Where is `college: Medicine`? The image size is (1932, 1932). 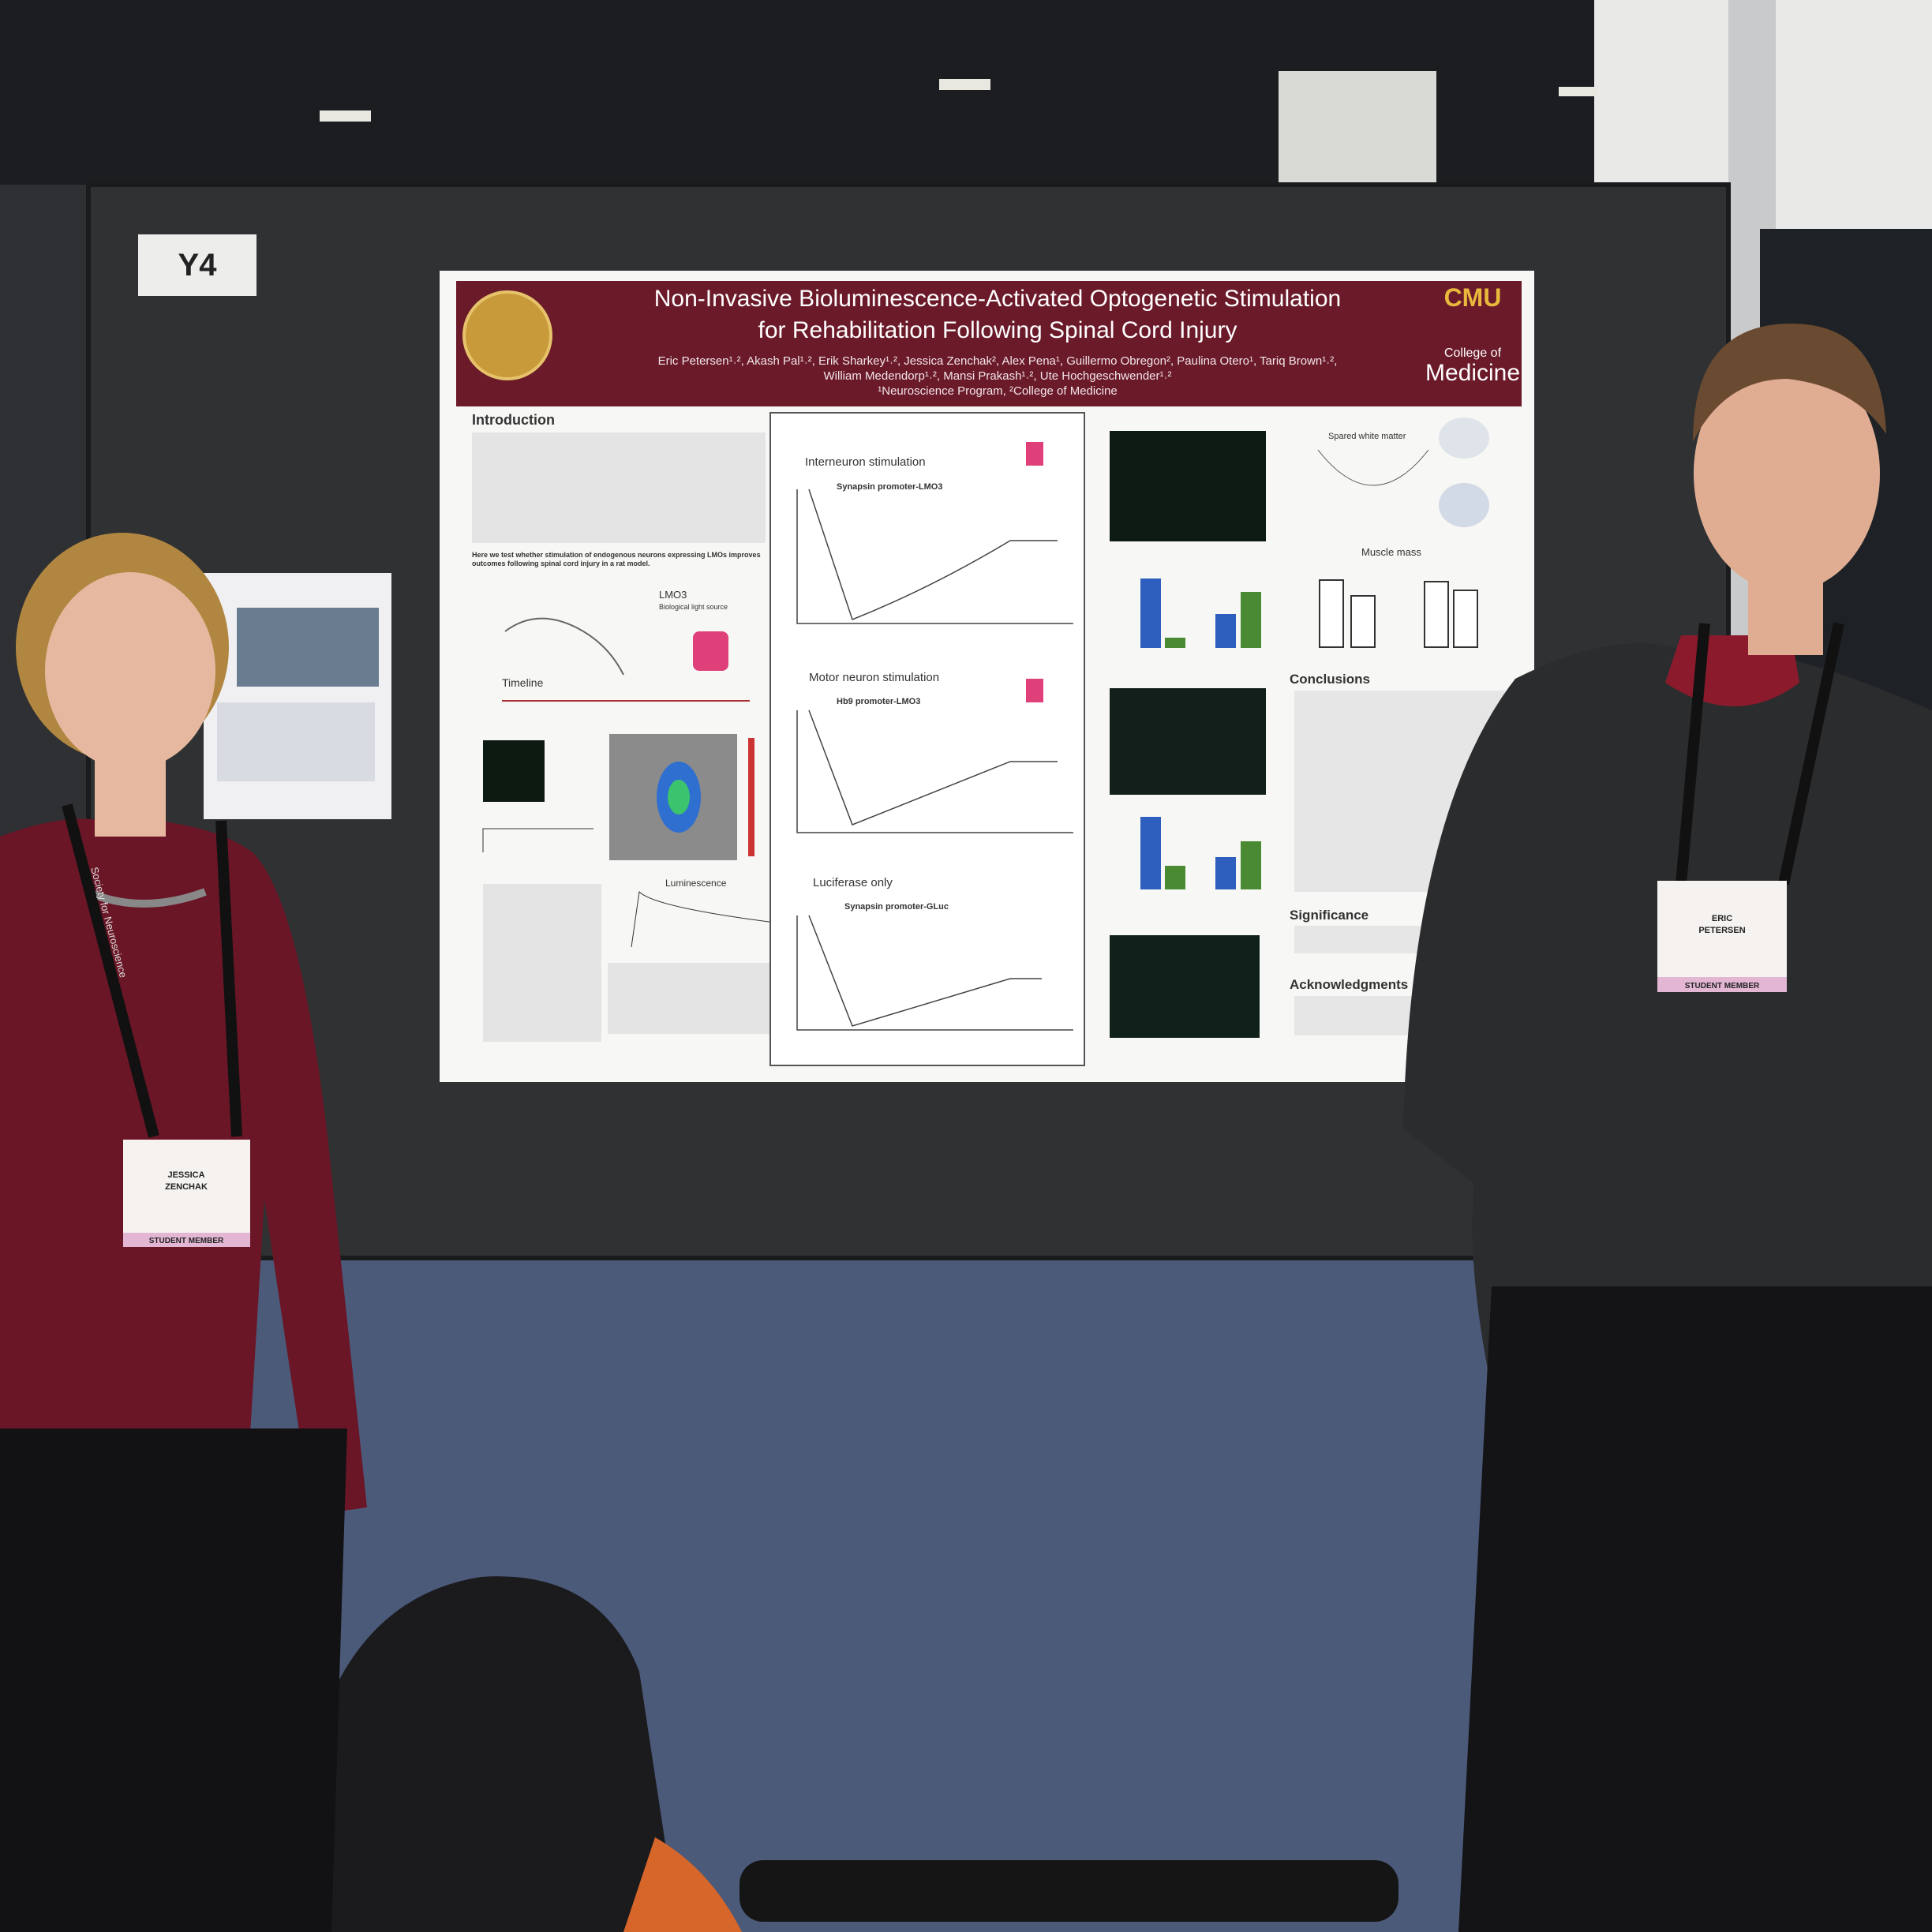 college: Medicine is located at coordinates (1472, 373).